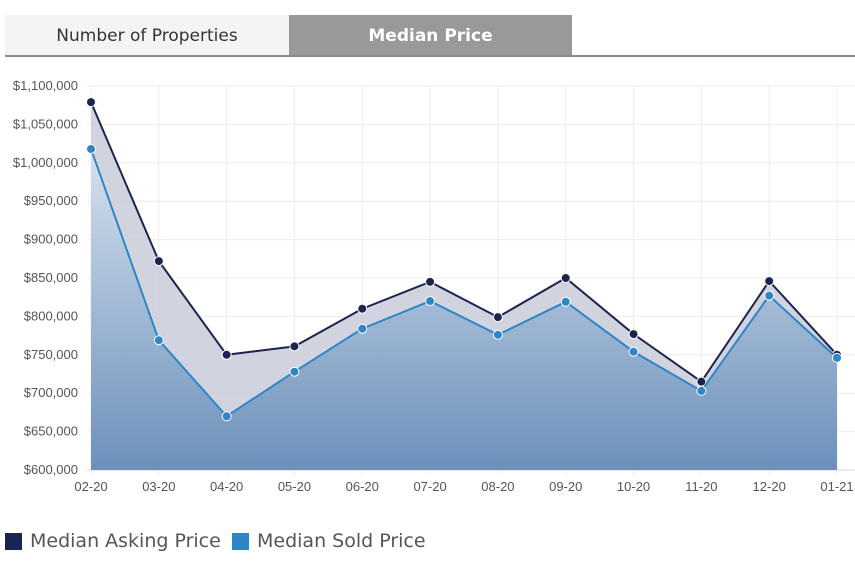  What do you see at coordinates (565, 486) in the screenshot?
I see `x-tick-label: 09-20` at bounding box center [565, 486].